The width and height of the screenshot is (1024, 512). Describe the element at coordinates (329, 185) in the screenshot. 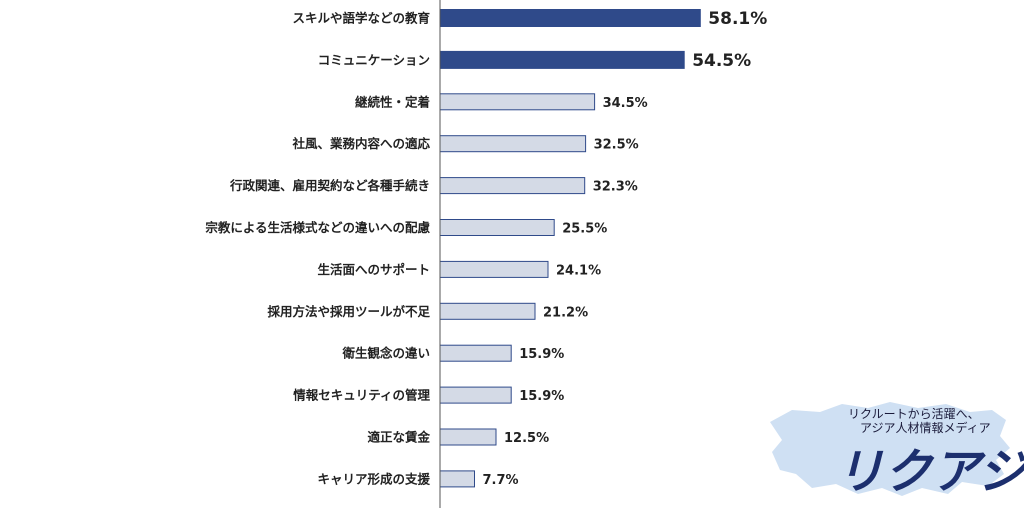

I see `category-label-5: 行政関連、雇用契約など各種手続き` at that location.